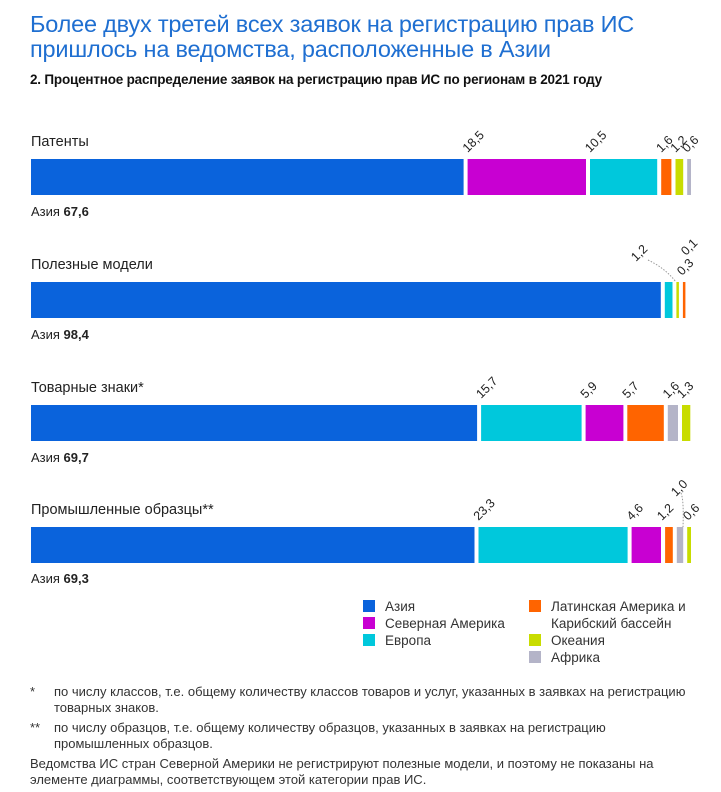 This screenshot has height=792, width=721. What do you see at coordinates (689, 247) in the screenshot?
I see `value-label: 0,1` at bounding box center [689, 247].